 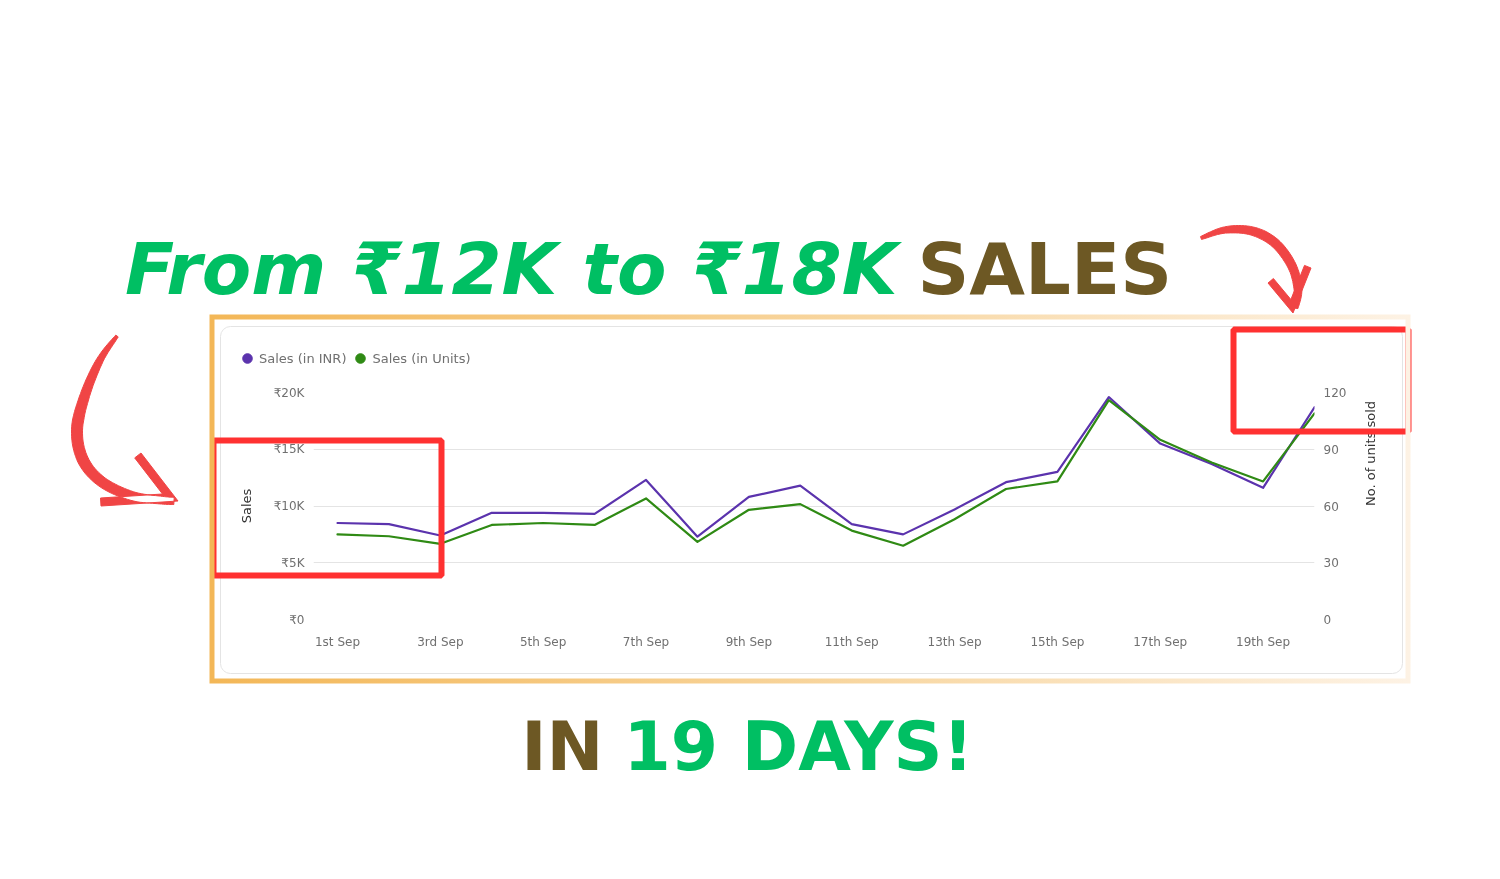 I want to click on text: IN 19 DAYS!, so click(x=747, y=746).